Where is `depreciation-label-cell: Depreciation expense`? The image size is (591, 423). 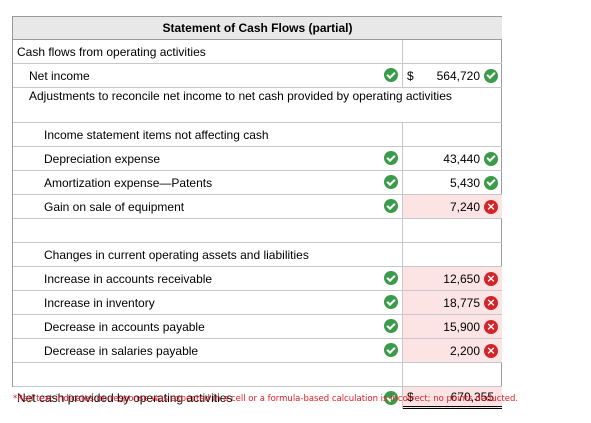 depreciation-label-cell: Depreciation expense is located at coordinates (208, 158).